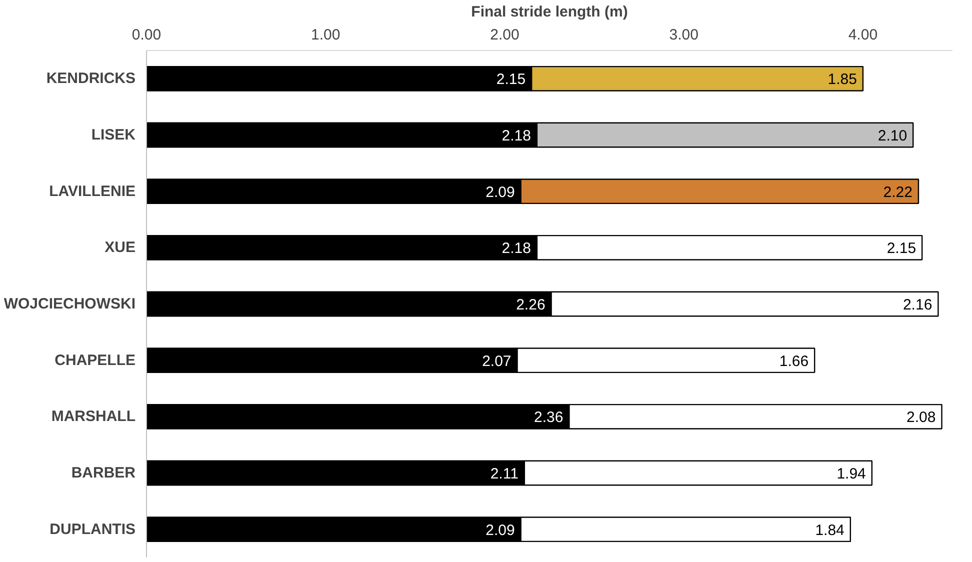 Image resolution: width=972 pixels, height=562 pixels. I want to click on data-label: 1.85, so click(842, 79).